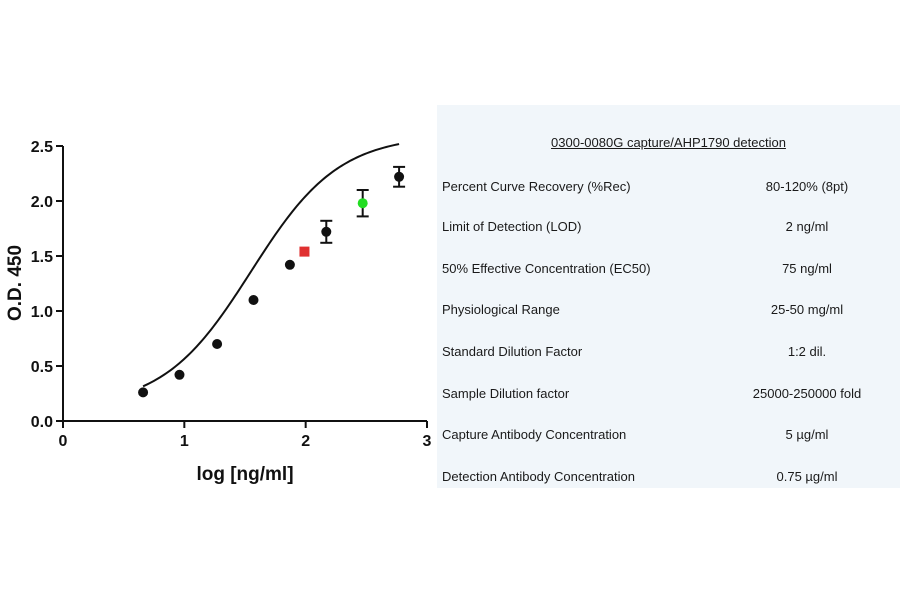  Describe the element at coordinates (184, 441) in the screenshot. I see `x-tick-label: 1` at that location.